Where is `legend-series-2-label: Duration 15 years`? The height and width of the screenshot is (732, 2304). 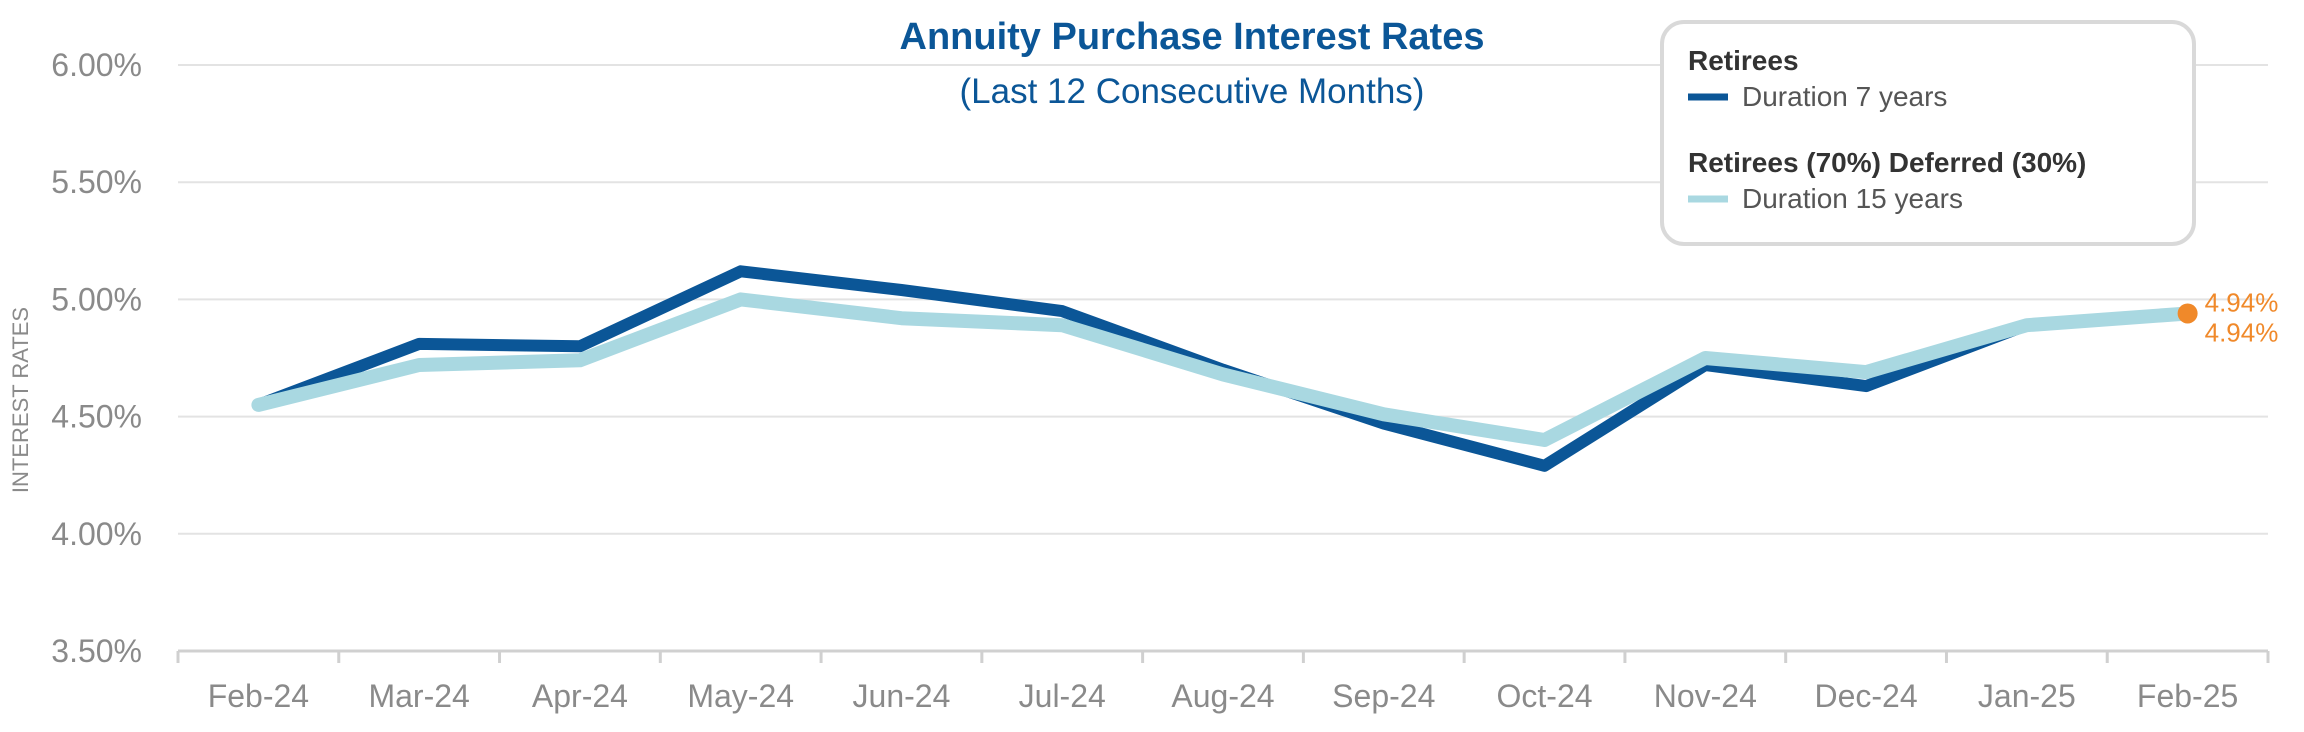
legend-series-2-label: Duration 15 years is located at coordinates (1852, 198).